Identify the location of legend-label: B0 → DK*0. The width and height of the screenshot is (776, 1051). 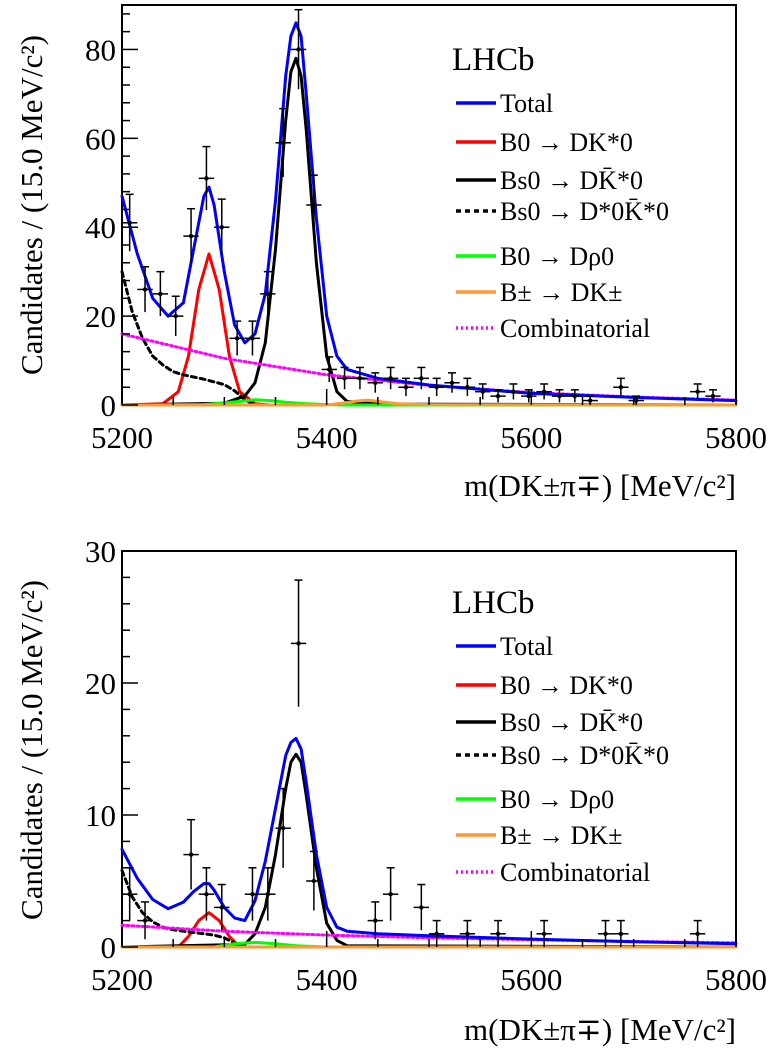
(566, 142).